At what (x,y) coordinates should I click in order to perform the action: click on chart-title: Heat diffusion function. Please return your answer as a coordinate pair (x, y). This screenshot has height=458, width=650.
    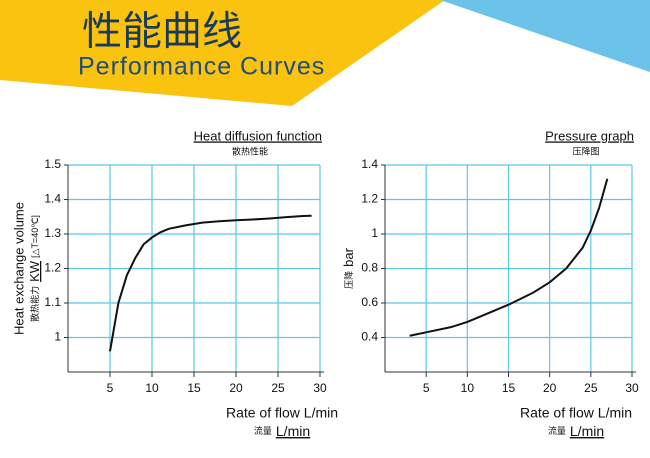
    Looking at the image, I should click on (258, 135).